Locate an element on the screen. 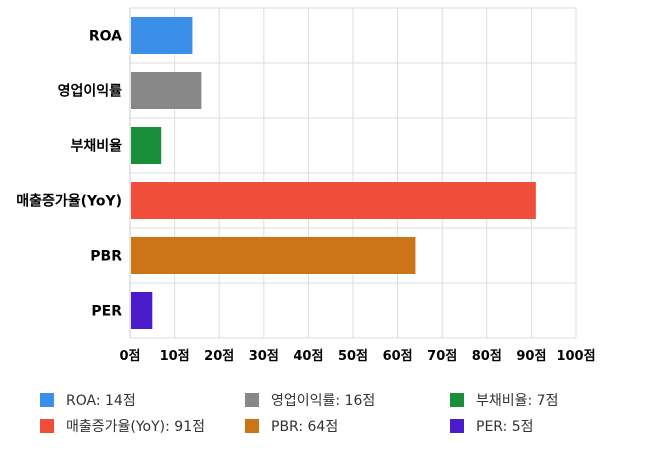 This screenshot has height=450, width=650. category-label: 부채비율 is located at coordinates (96, 146).